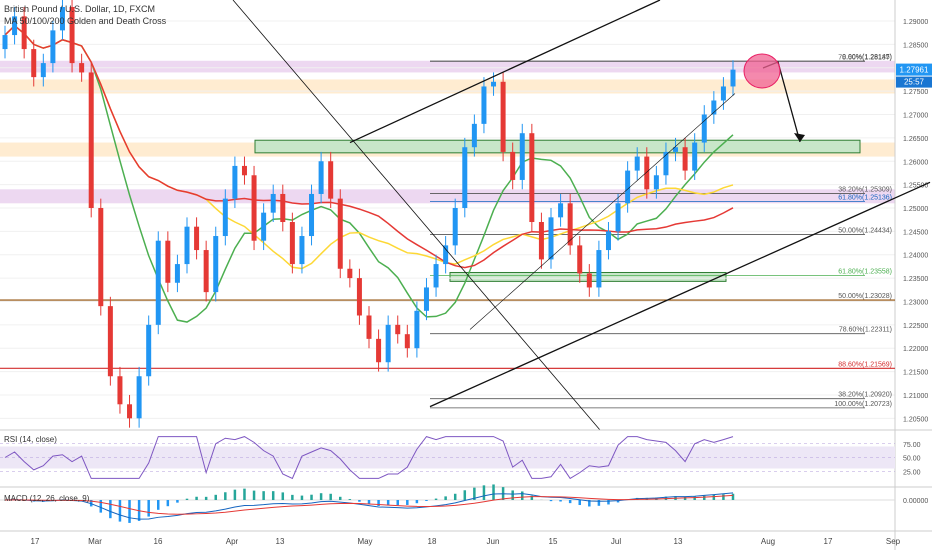  What do you see at coordinates (678, 541) in the screenshot?
I see `x-tick-label: 13` at bounding box center [678, 541].